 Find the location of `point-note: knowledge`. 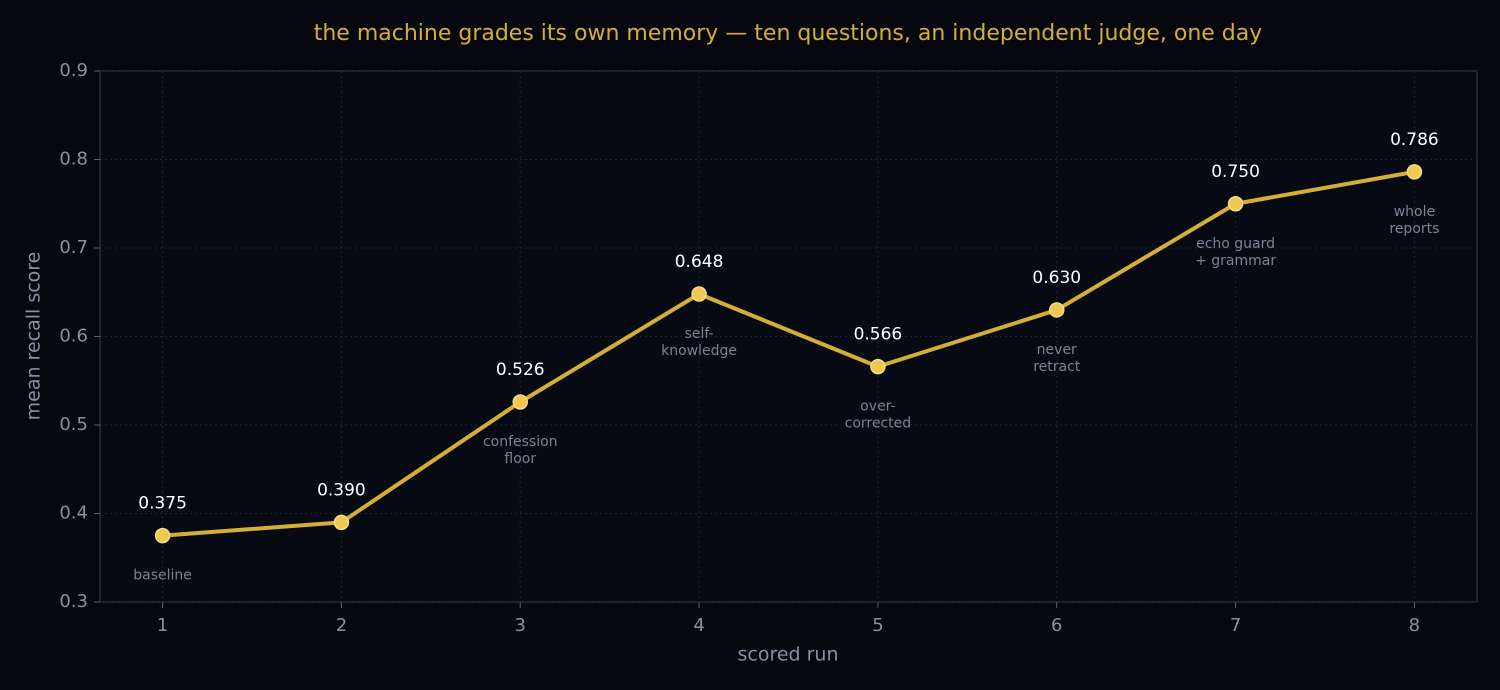

point-note: knowledge is located at coordinates (699, 351).